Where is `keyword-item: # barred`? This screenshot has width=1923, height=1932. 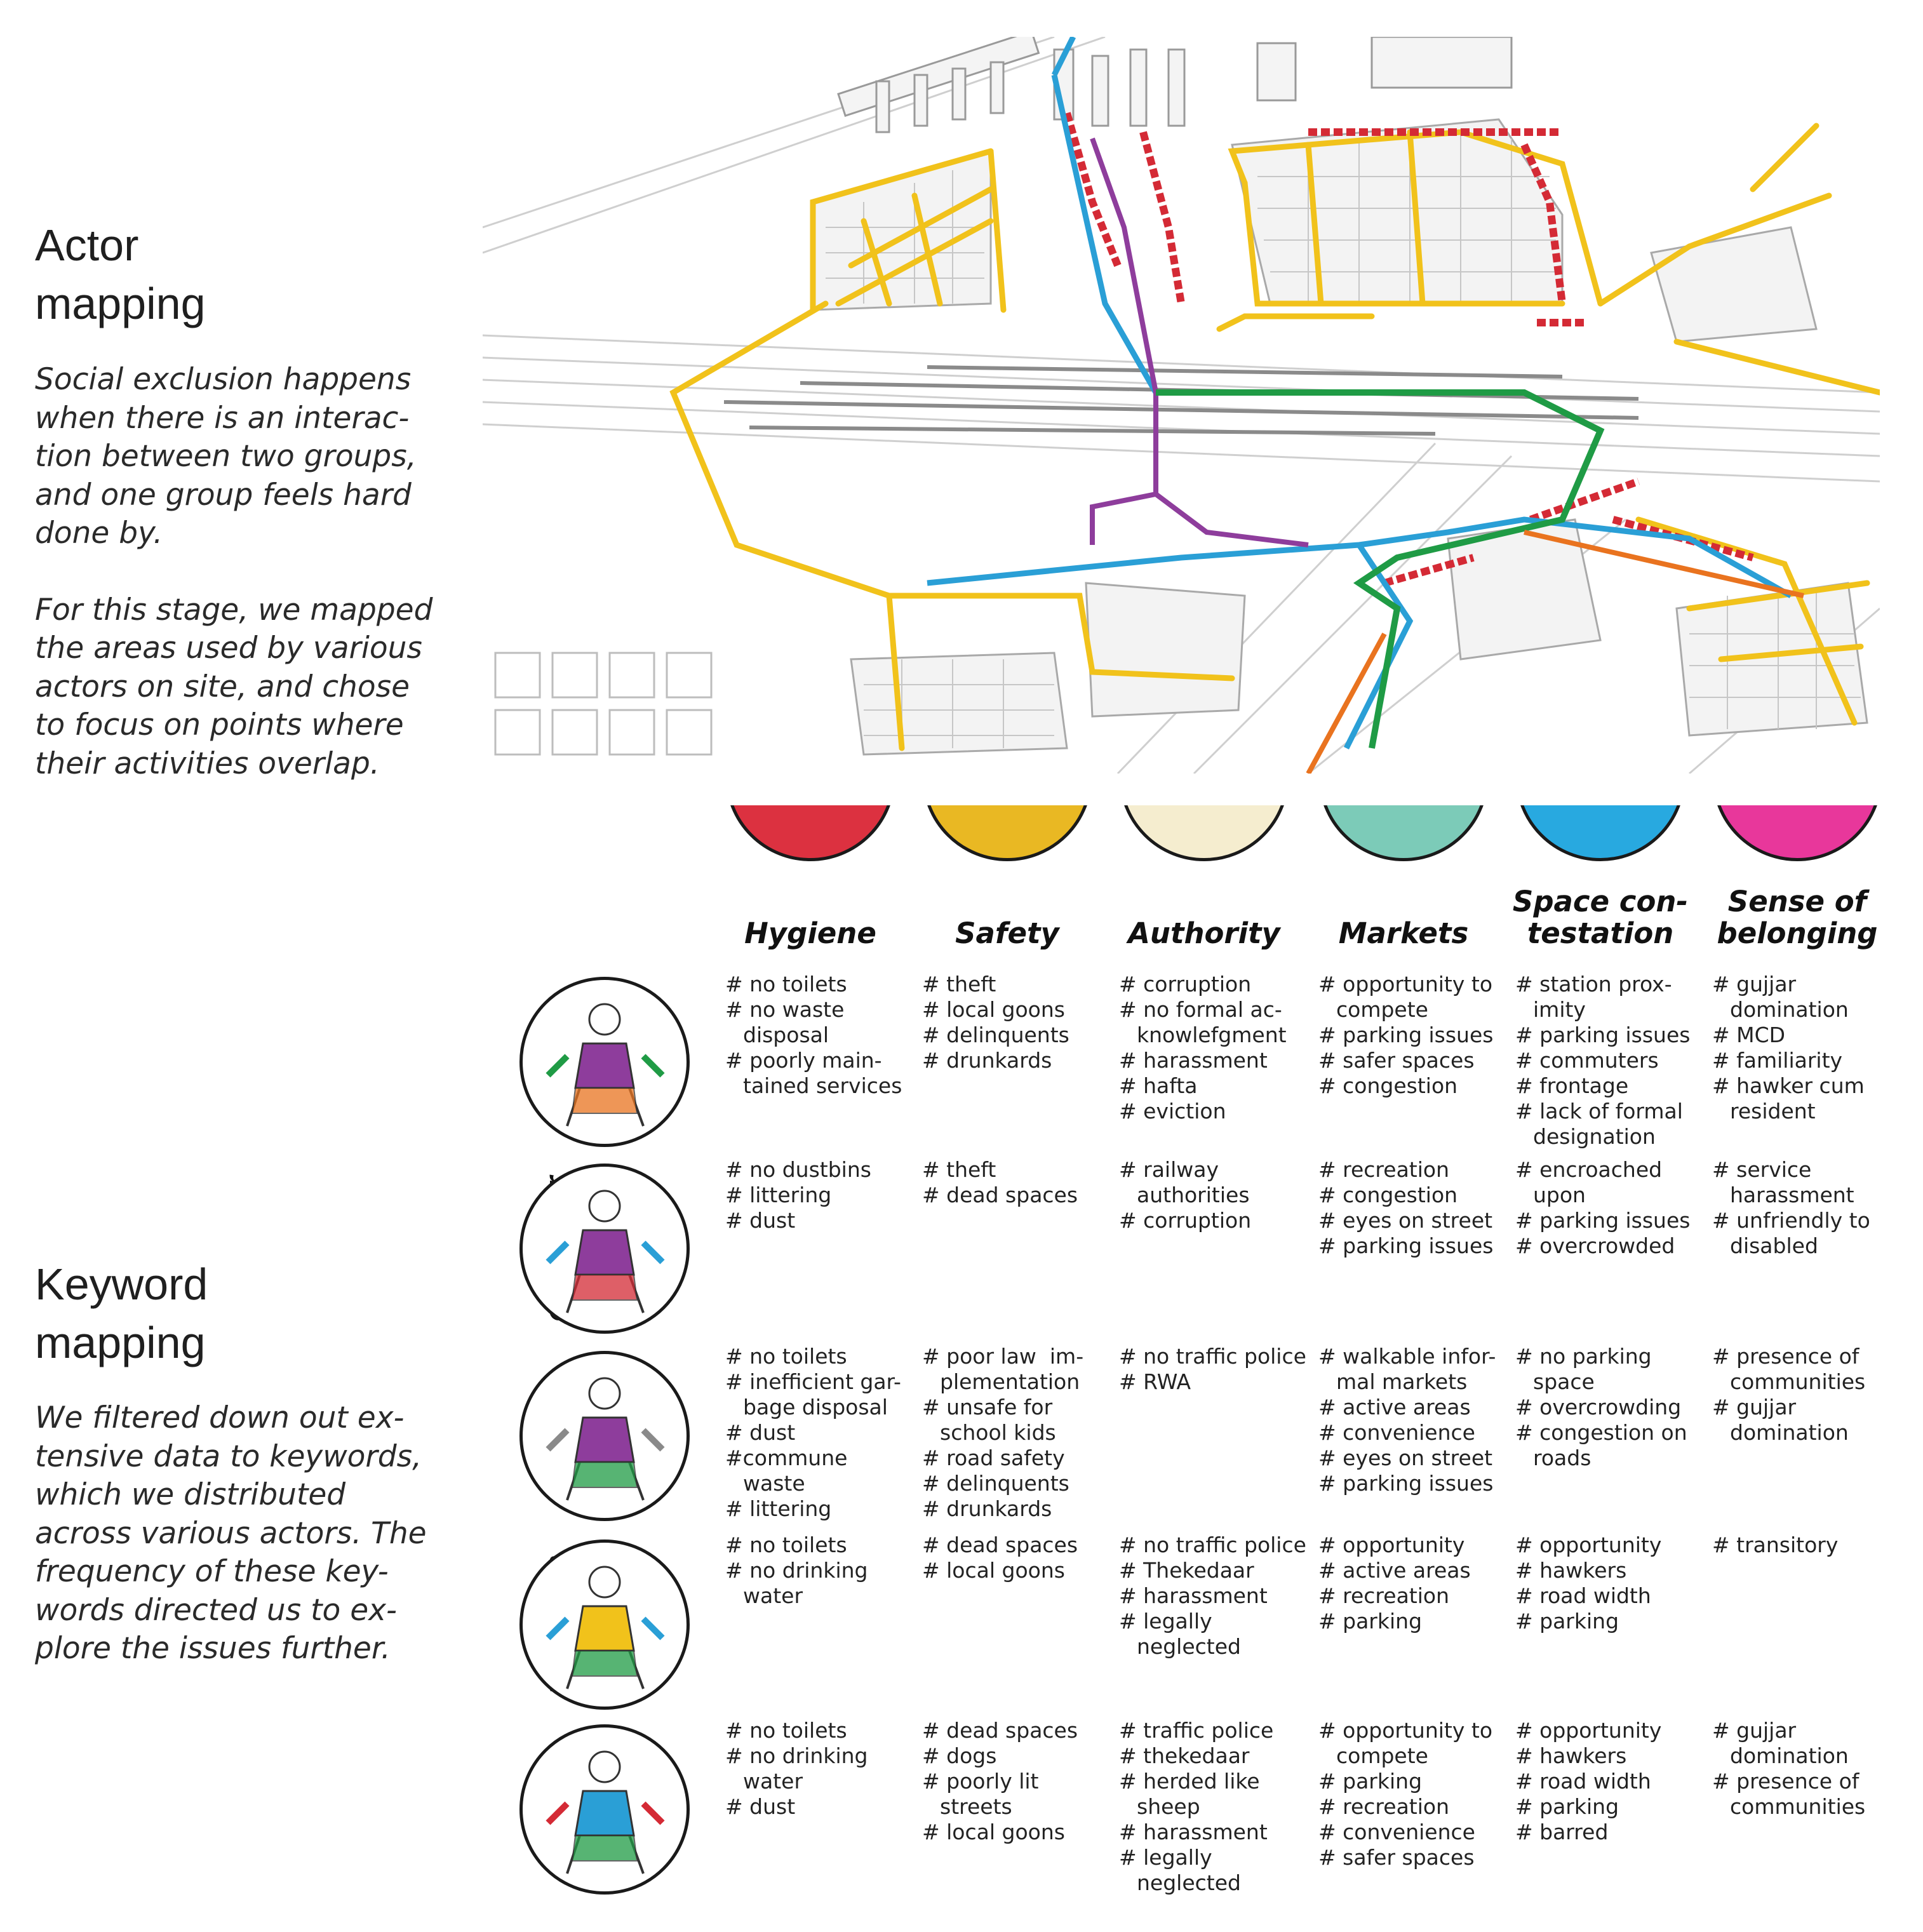
keyword-item: # barred is located at coordinates (1562, 1832).